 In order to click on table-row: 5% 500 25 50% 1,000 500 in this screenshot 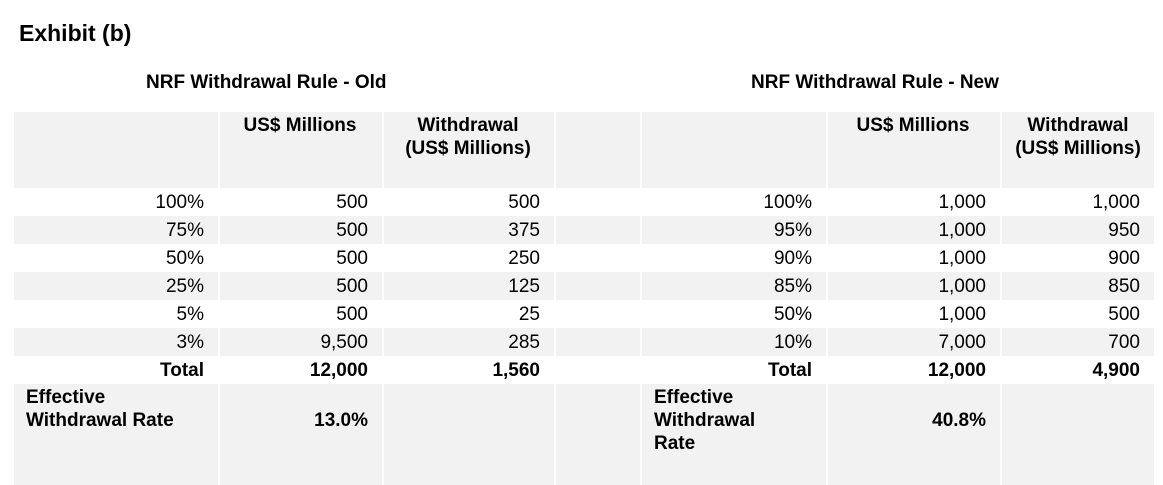, I will do `click(584, 314)`.